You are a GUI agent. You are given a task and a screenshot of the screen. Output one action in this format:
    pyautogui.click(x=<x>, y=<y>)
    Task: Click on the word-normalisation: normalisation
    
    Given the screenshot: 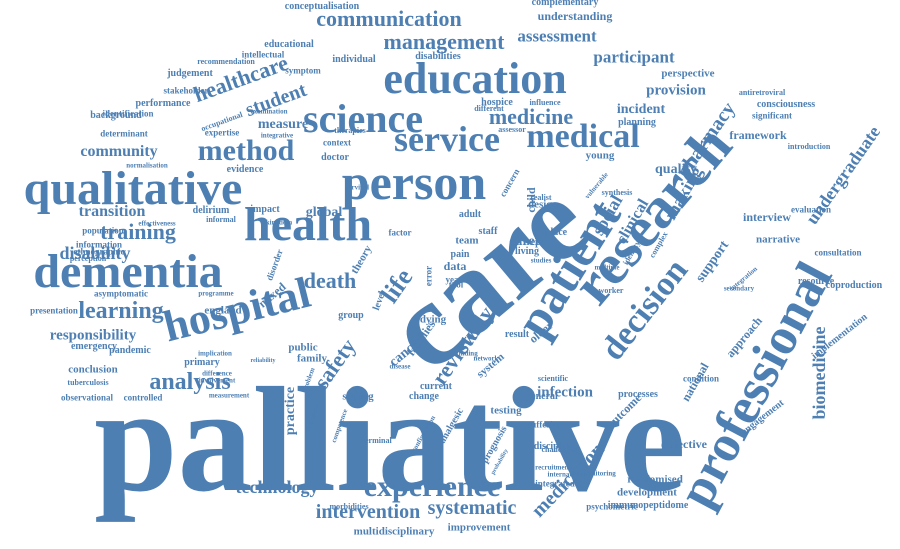 What is the action you would take?
    pyautogui.click(x=147, y=165)
    